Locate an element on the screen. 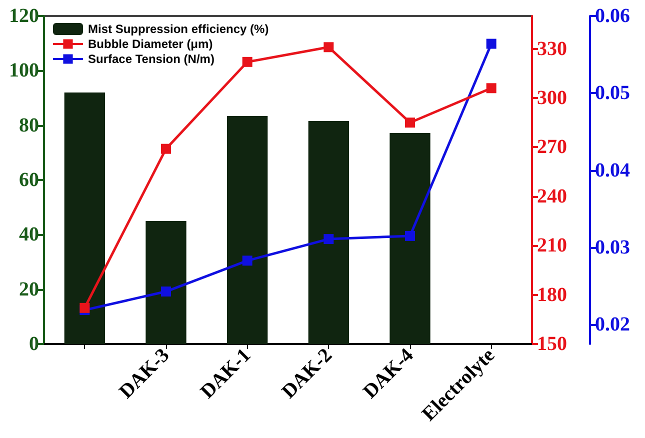 Image resolution: width=645 pixels, height=438 pixels. y2-tick-label: 330 is located at coordinates (552, 49).